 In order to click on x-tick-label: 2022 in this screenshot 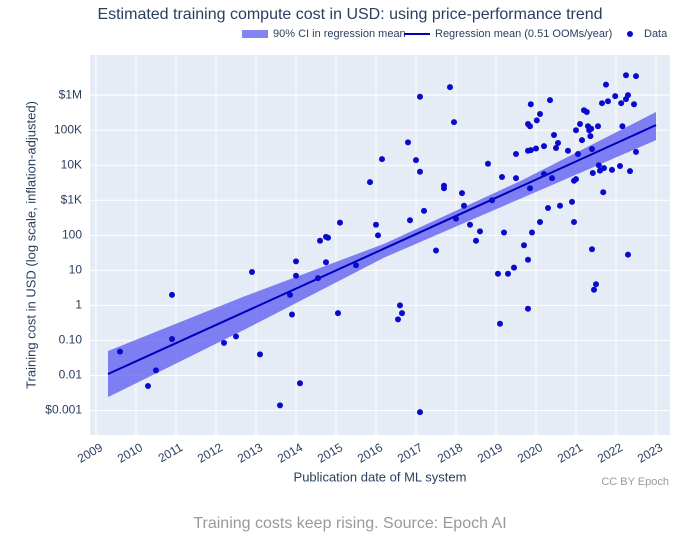, I will do `click(610, 453)`.